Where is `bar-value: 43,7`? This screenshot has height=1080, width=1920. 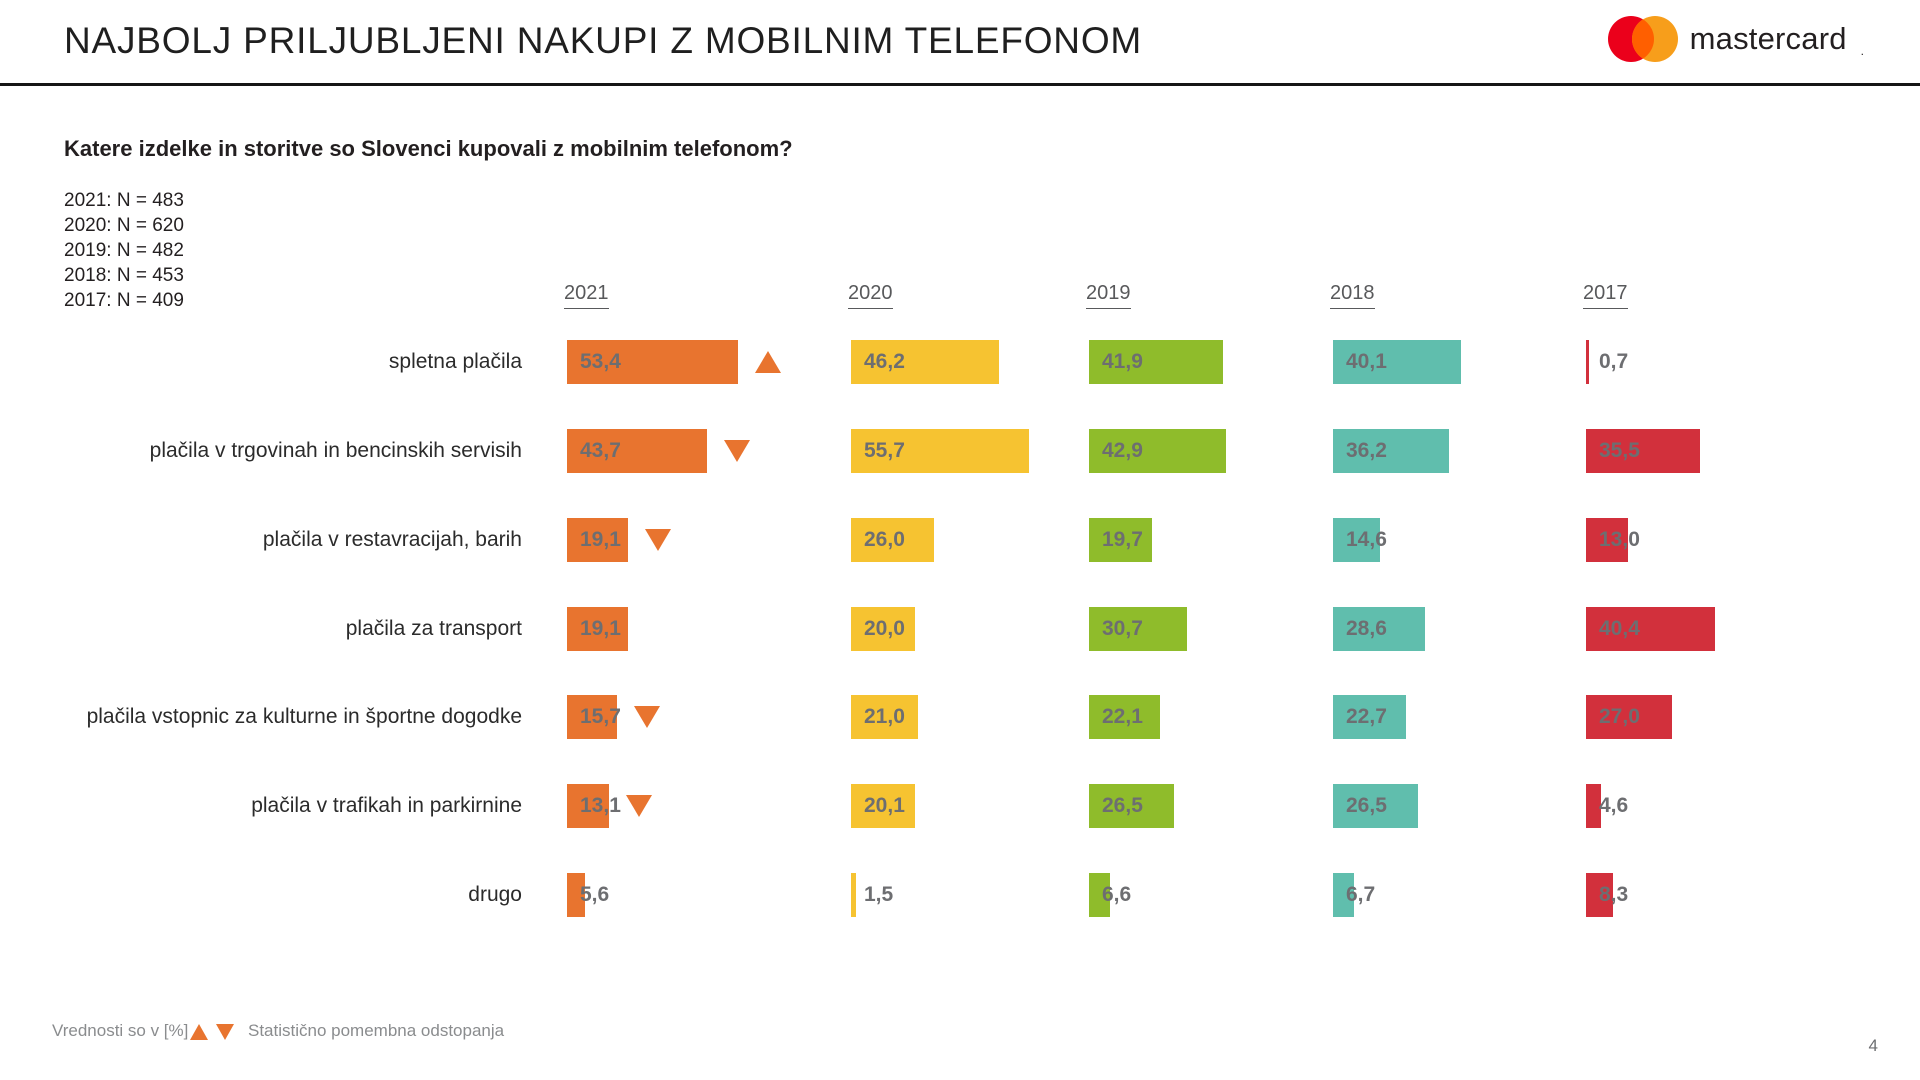
bar-value: 43,7 is located at coordinates (600, 450).